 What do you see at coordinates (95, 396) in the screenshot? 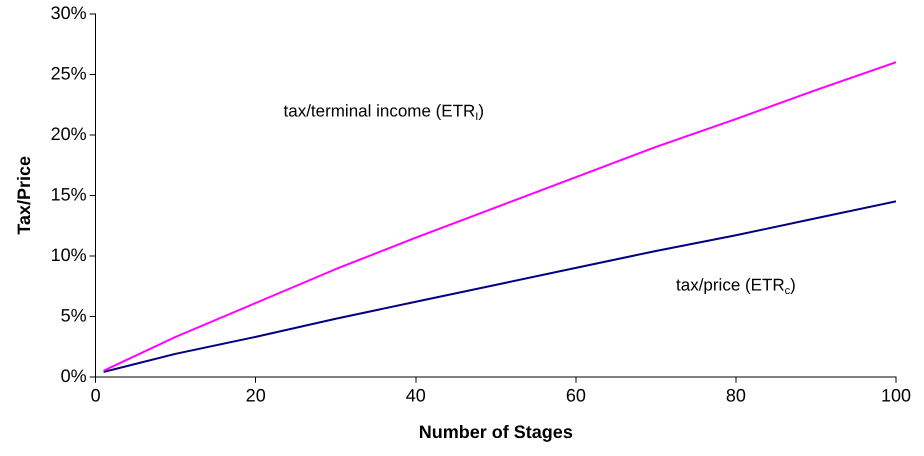
I see `x-tick-label: 0` at bounding box center [95, 396].